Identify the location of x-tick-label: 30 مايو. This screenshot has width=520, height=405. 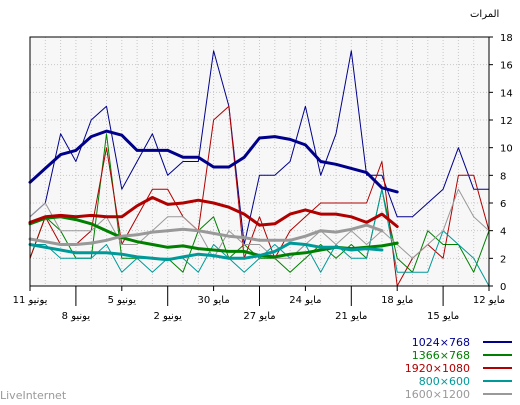
(213, 300).